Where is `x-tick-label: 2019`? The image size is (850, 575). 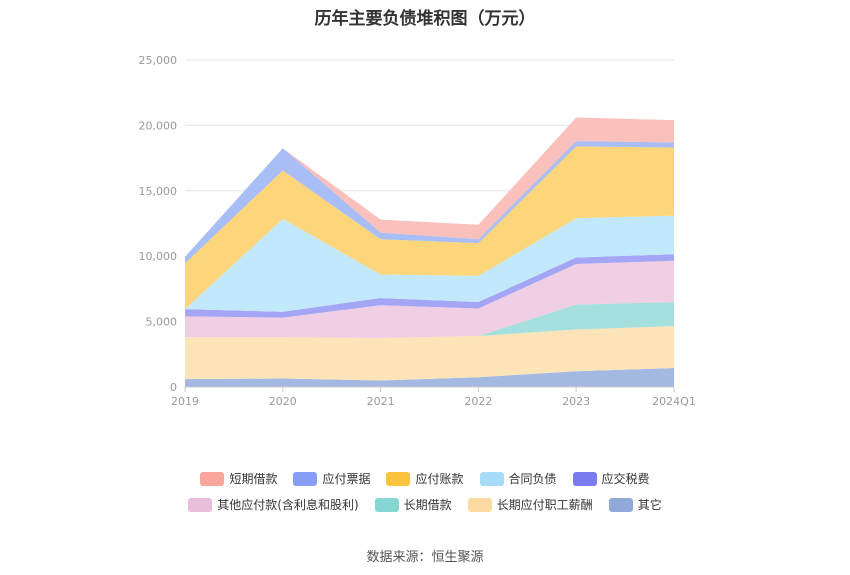 x-tick-label: 2019 is located at coordinates (185, 401).